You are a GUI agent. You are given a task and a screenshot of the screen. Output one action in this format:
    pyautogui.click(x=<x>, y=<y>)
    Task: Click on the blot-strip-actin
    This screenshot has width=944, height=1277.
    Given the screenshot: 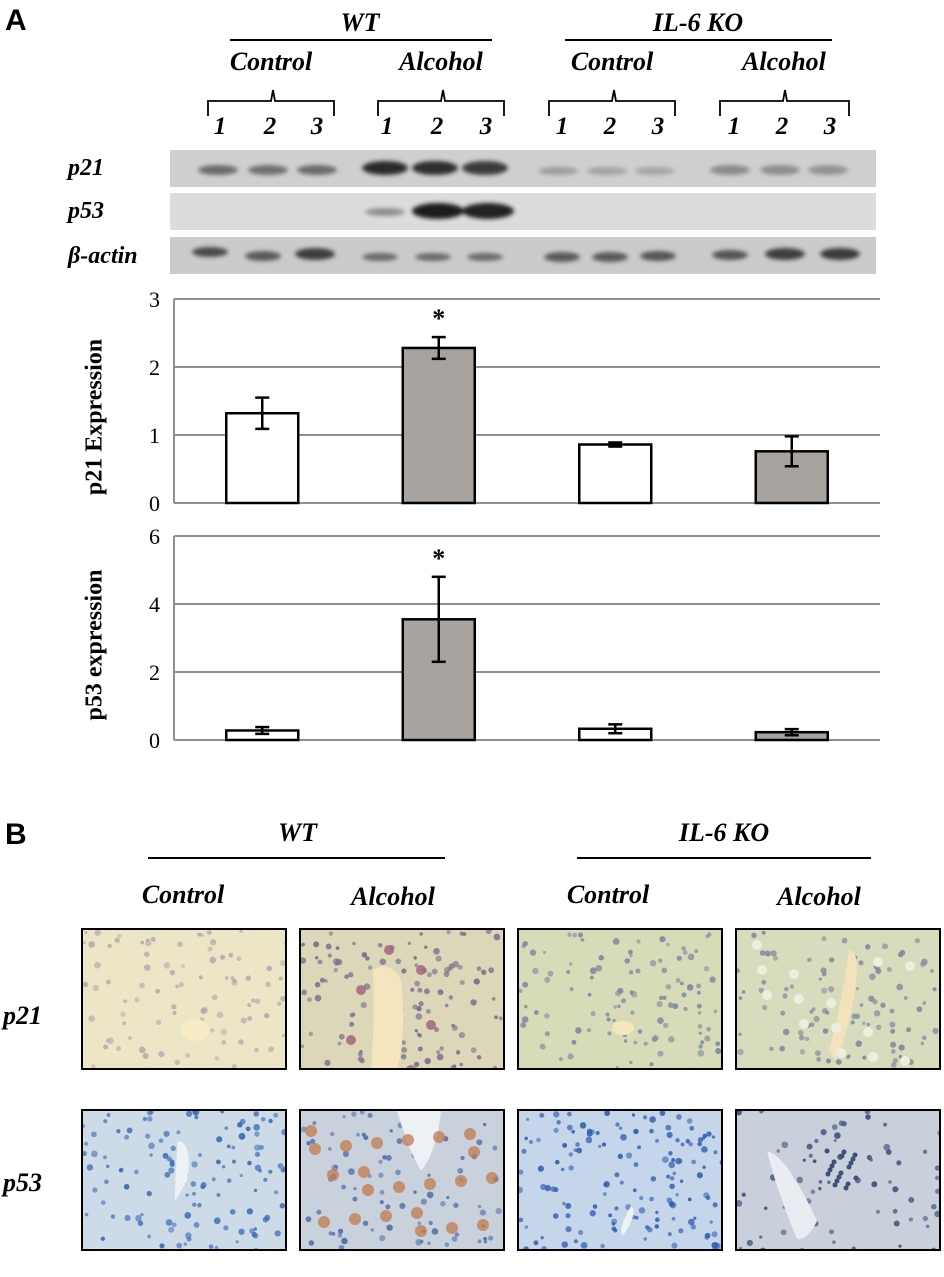 What is the action you would take?
    pyautogui.click(x=523, y=255)
    